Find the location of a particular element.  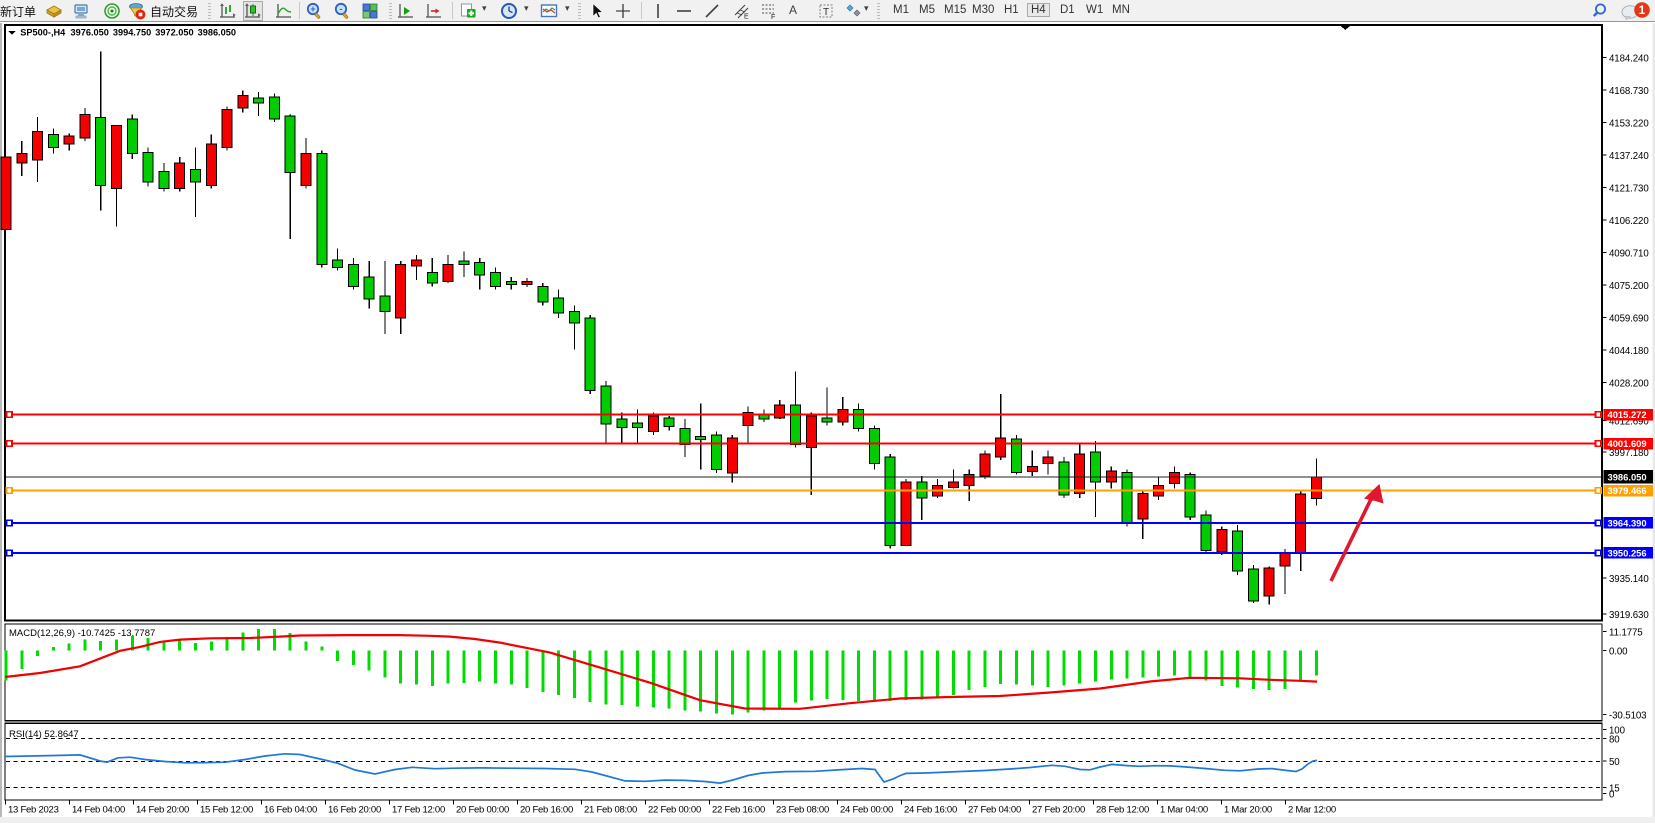

svg-text: 0 is located at coordinates (1612, 795).